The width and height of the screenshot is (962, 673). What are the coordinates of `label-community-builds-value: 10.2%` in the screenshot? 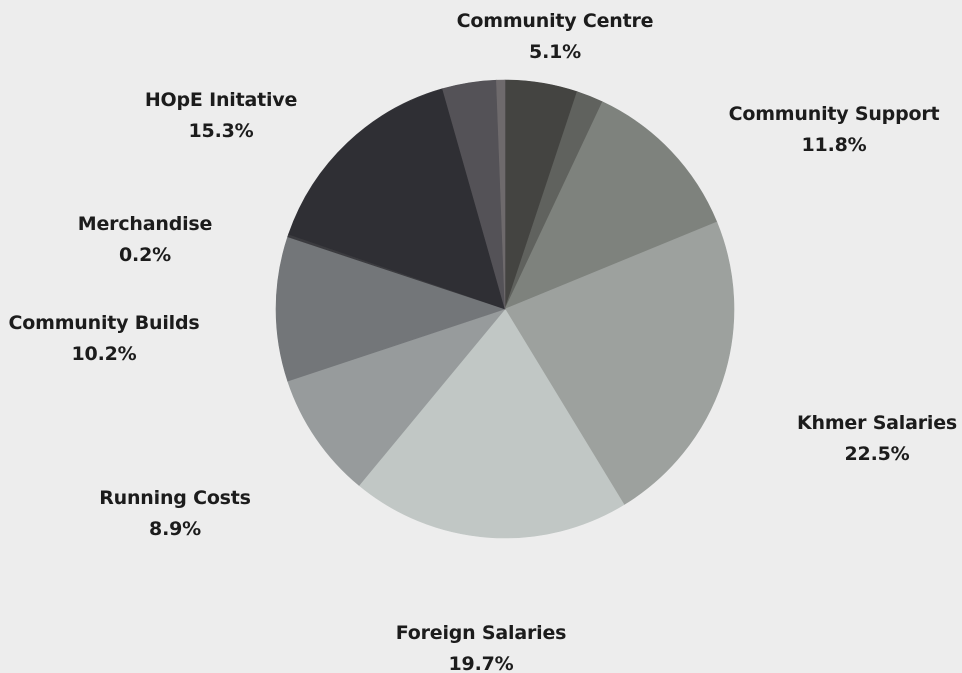 It's located at (104, 354).